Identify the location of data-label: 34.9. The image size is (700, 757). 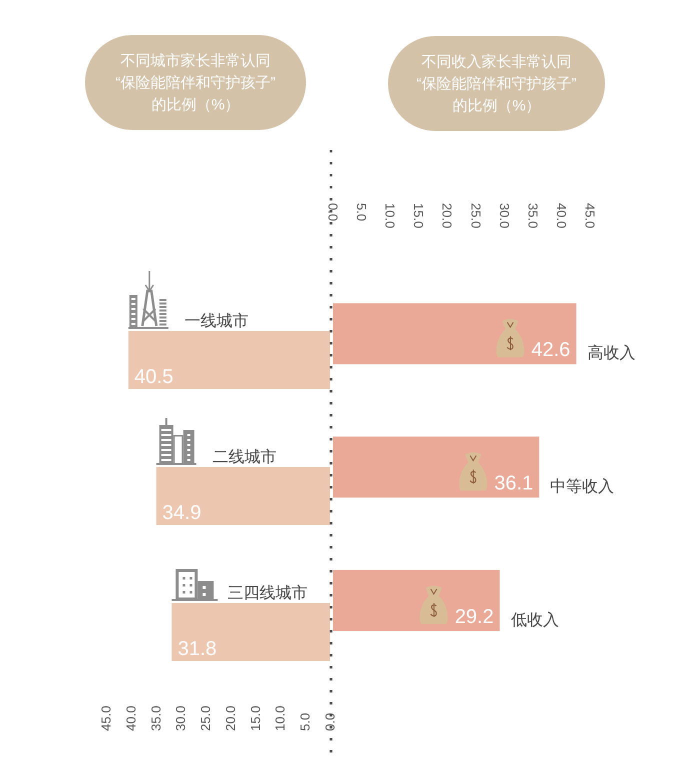
(182, 513).